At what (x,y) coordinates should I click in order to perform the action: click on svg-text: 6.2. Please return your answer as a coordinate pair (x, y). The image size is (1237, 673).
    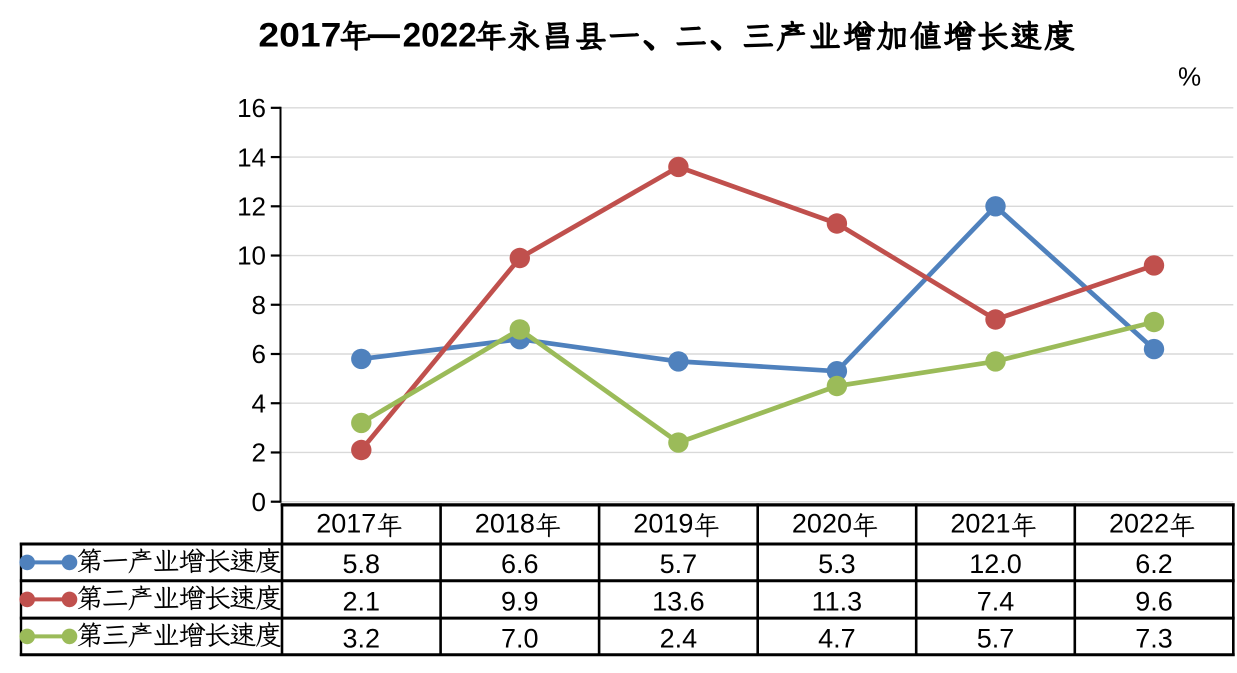
    Looking at the image, I should click on (1154, 564).